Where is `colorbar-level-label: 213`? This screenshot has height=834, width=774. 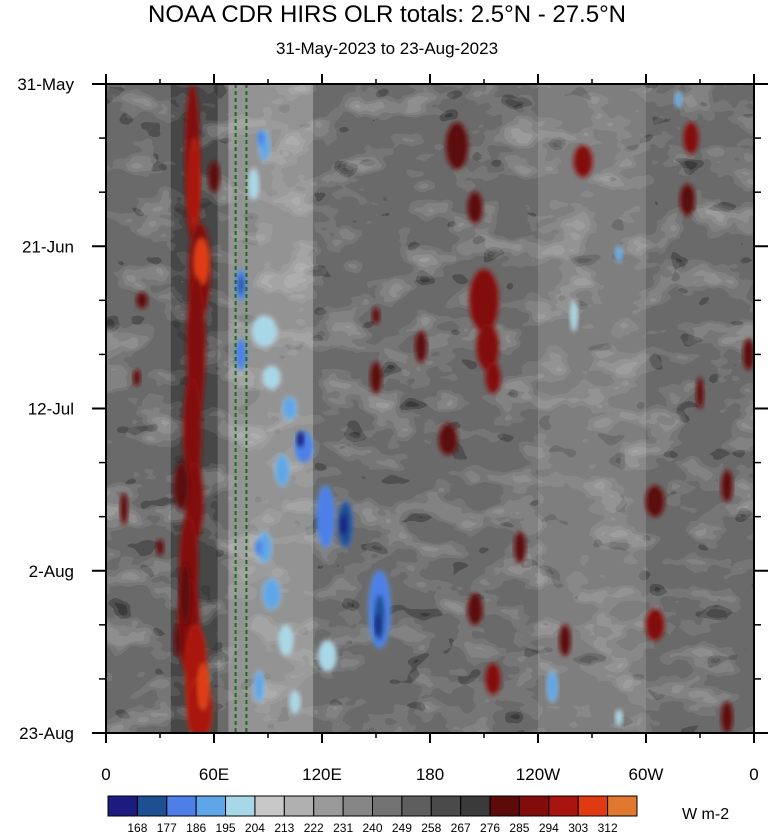 colorbar-level-label: 213 is located at coordinates (284, 827).